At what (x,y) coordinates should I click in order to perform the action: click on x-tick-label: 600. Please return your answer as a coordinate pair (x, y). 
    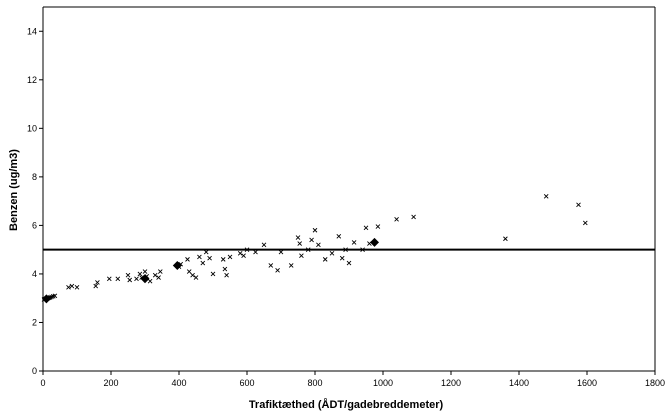
    Looking at the image, I should click on (246, 383).